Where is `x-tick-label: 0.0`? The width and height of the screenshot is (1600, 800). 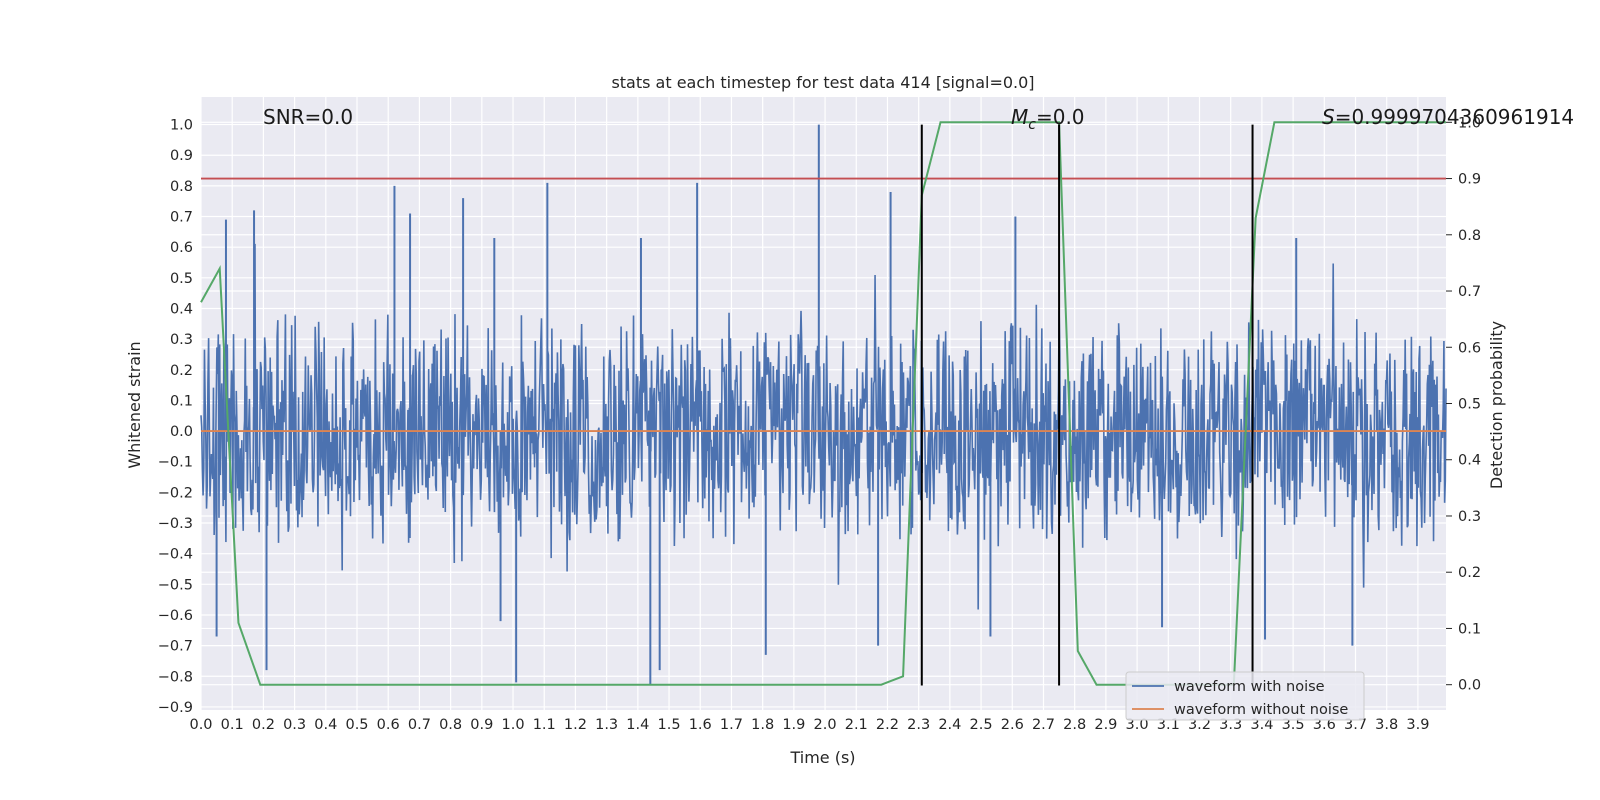
x-tick-label: 0.0 is located at coordinates (200, 725).